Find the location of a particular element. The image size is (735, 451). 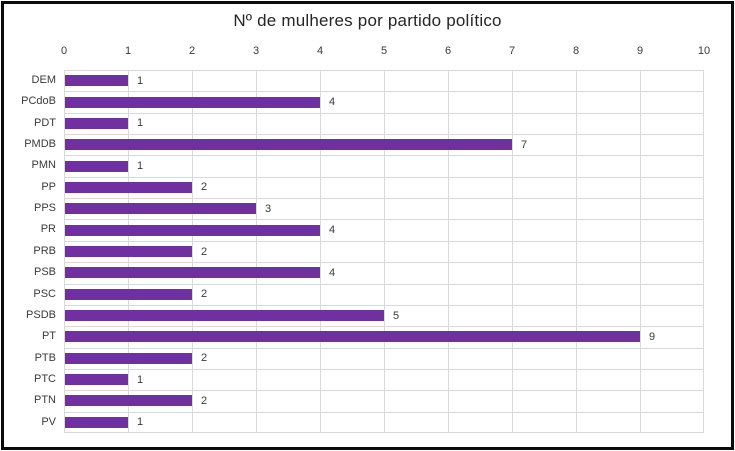

bar-pr is located at coordinates (192, 230).